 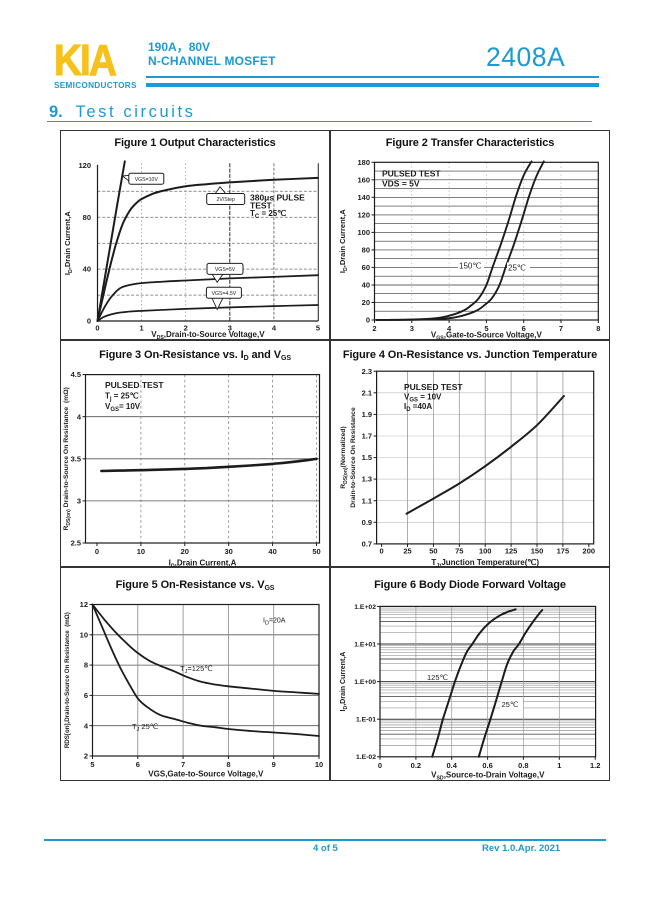 I want to click on svg-text: 150℃, so click(x=470, y=266).